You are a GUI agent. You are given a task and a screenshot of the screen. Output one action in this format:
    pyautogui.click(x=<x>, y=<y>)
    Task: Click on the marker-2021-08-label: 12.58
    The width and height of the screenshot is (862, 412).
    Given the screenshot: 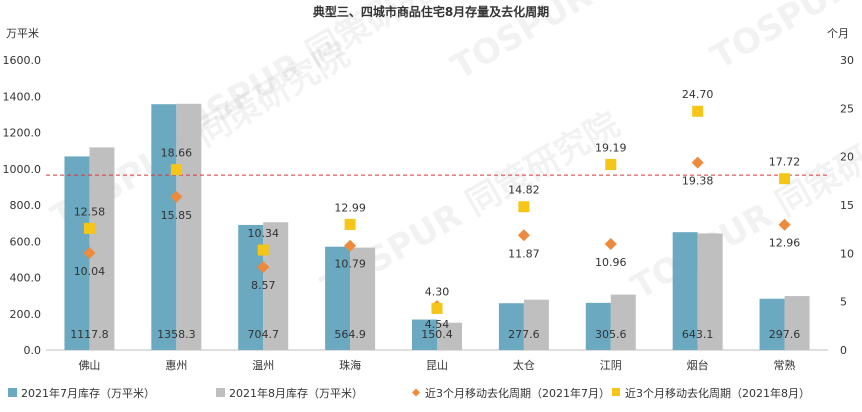 What is the action you would take?
    pyautogui.click(x=90, y=211)
    